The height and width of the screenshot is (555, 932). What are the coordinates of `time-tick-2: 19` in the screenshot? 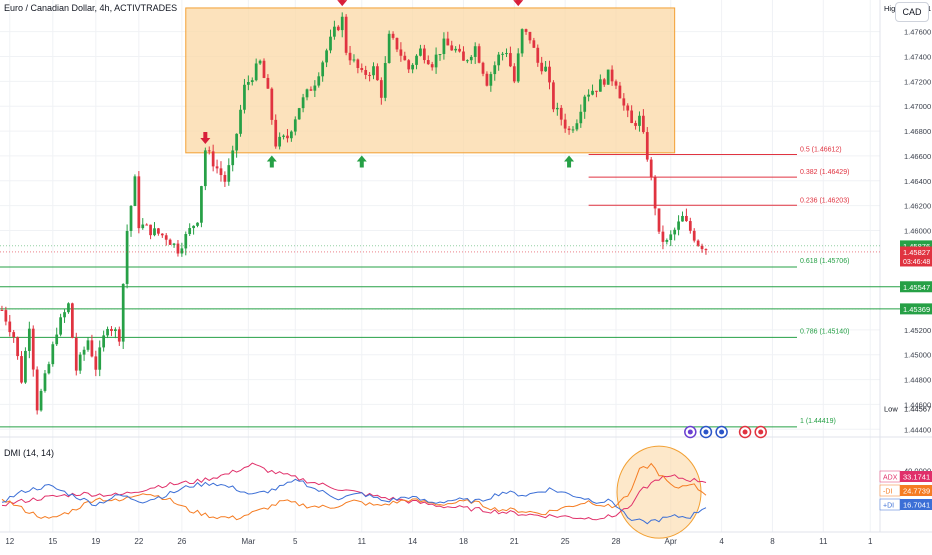 It's located at (95, 541).